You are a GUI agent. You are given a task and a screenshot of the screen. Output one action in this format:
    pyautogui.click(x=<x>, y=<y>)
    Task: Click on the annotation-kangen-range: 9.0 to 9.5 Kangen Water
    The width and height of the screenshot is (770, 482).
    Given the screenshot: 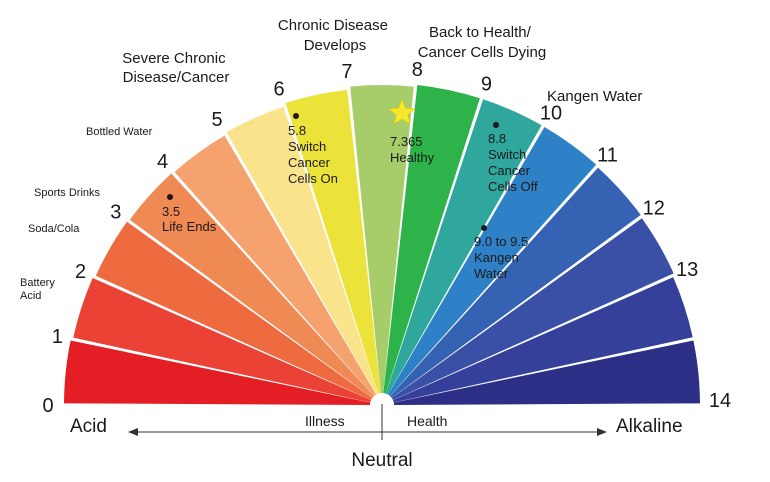 What is the action you would take?
    pyautogui.click(x=503, y=257)
    